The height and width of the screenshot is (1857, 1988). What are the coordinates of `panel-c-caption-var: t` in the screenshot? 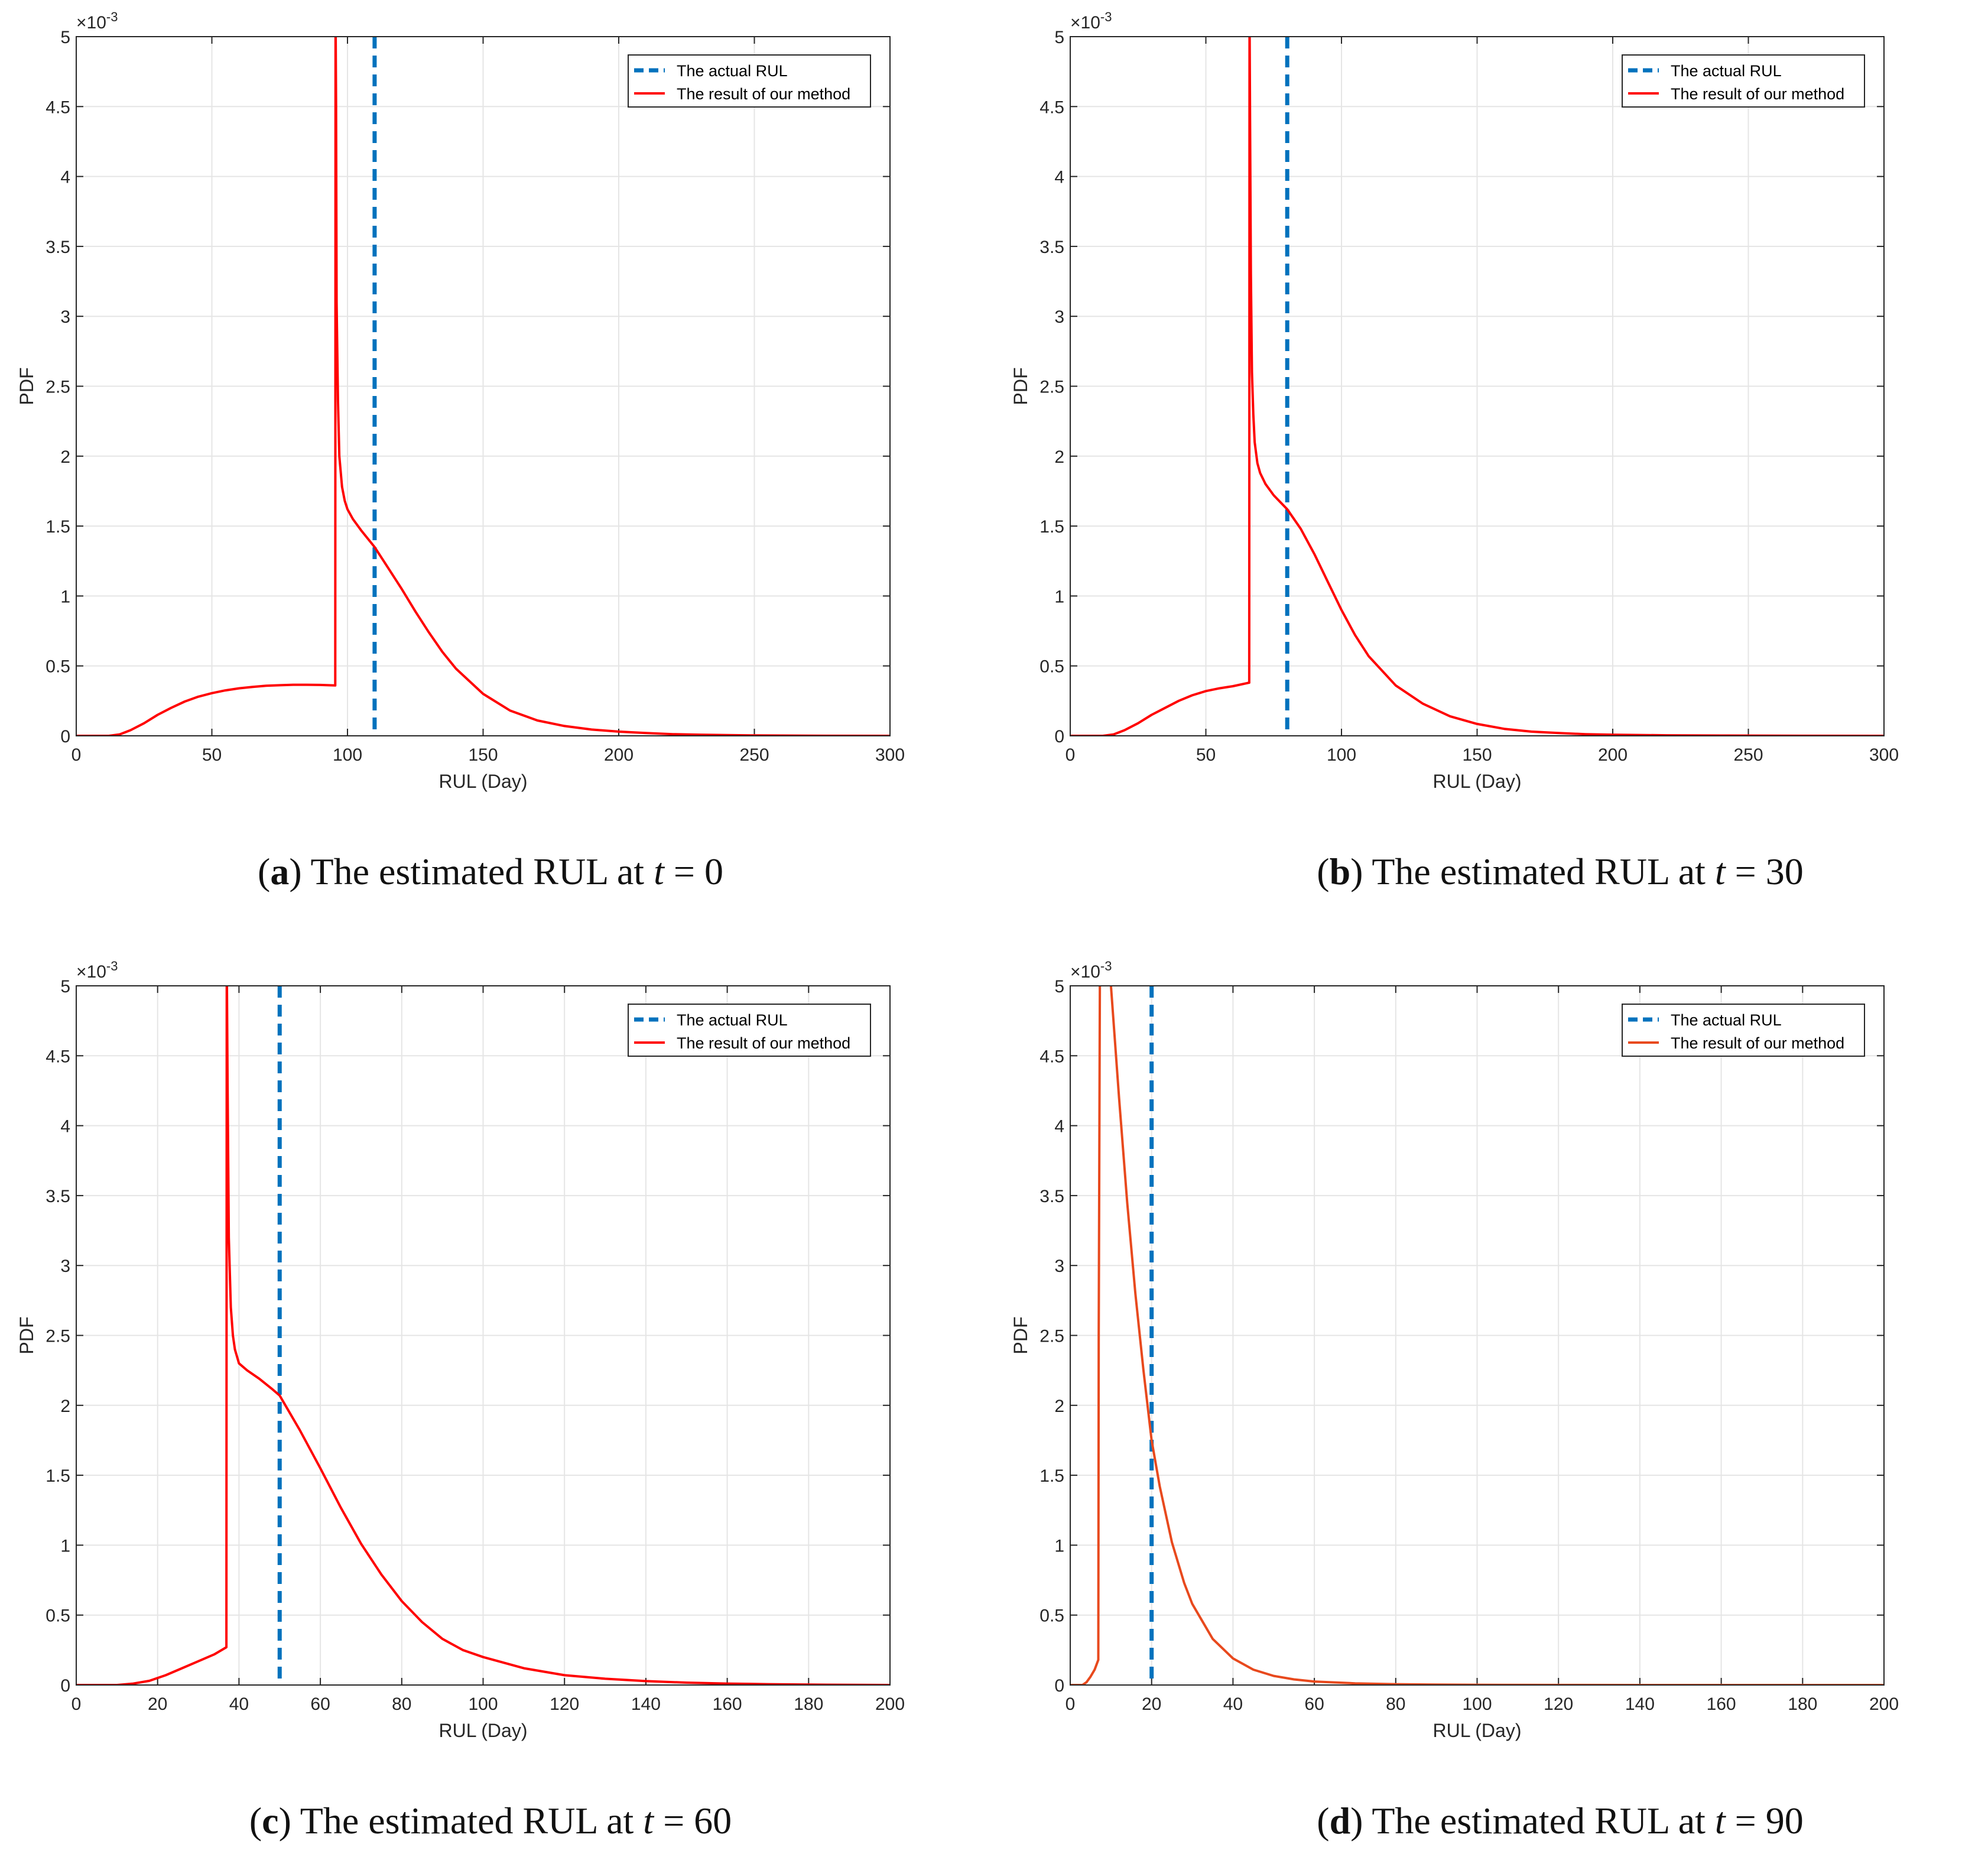 It's located at (648, 1821).